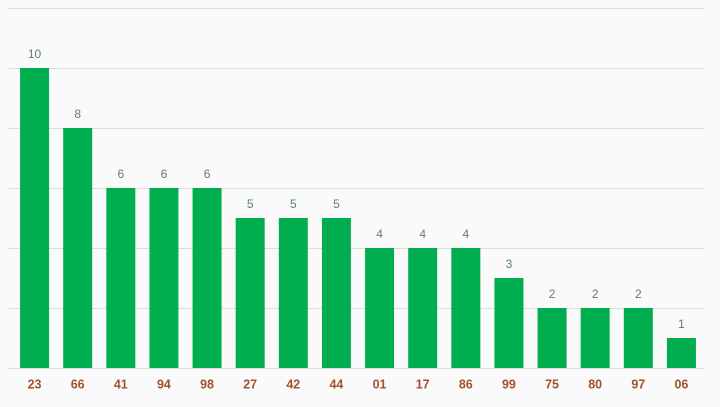 The width and height of the screenshot is (720, 407). Describe the element at coordinates (423, 384) in the screenshot. I see `x-tick-label: 17` at that location.